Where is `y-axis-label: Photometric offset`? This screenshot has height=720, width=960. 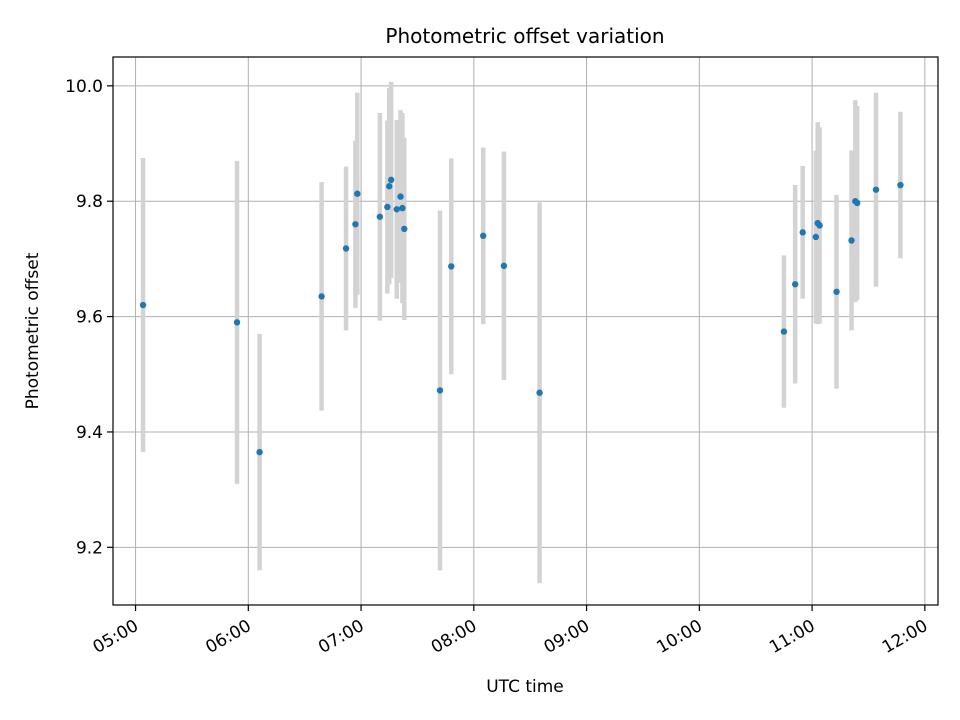 y-axis-label: Photometric offset is located at coordinates (33, 330).